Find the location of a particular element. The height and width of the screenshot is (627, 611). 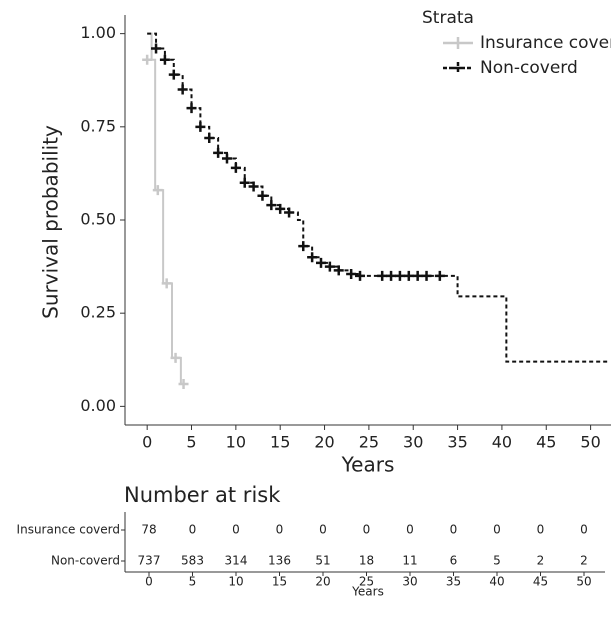

x-tick-label: 0 is located at coordinates (147, 442).